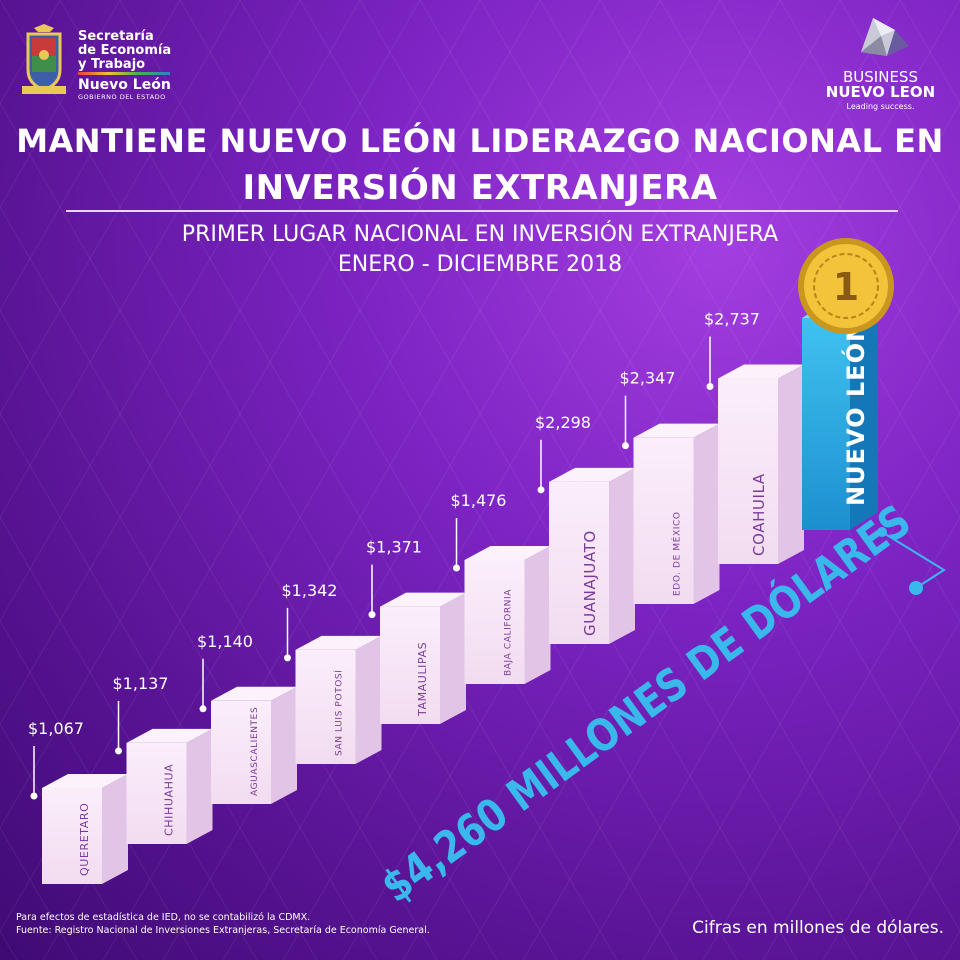 The image size is (960, 960). Describe the element at coordinates (44, 59) in the screenshot. I see `coat-of-arms-icon` at that location.